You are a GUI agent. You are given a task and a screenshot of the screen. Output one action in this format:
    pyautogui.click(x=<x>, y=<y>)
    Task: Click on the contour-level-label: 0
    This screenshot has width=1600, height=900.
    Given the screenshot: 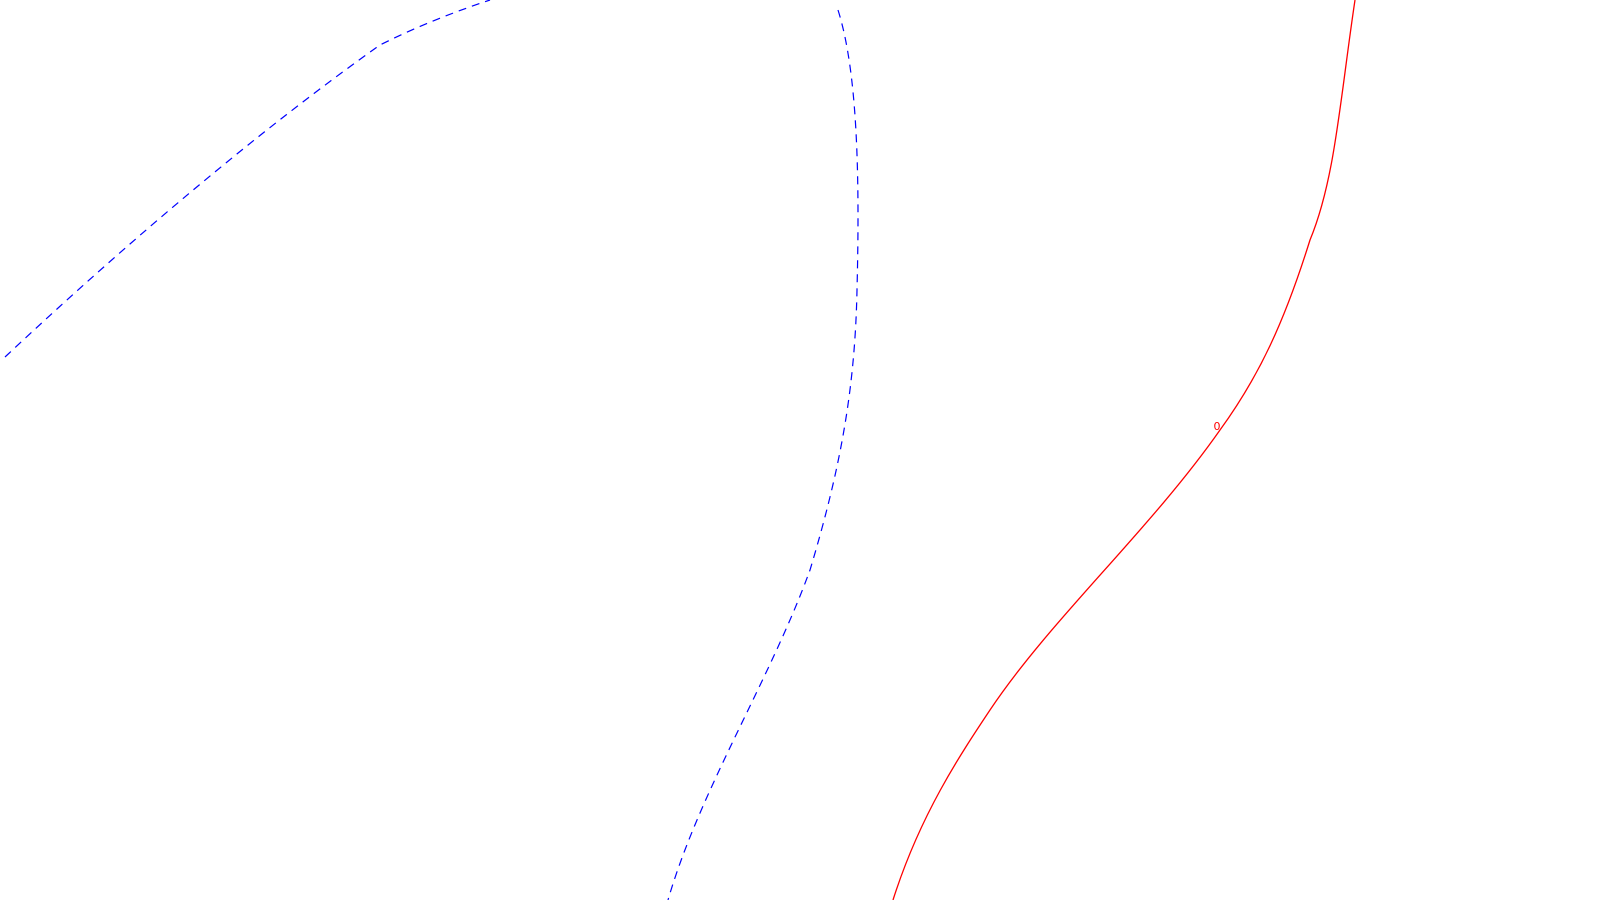 What is the action you would take?
    pyautogui.click(x=1217, y=426)
    